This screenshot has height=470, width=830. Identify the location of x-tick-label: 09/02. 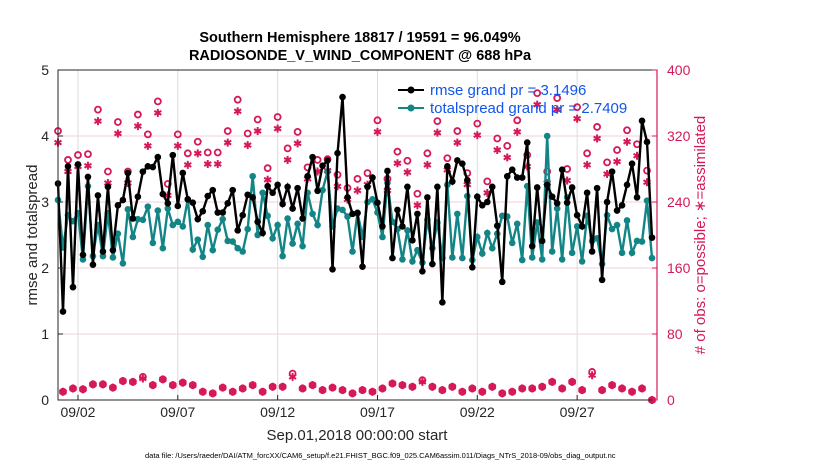
(77, 412).